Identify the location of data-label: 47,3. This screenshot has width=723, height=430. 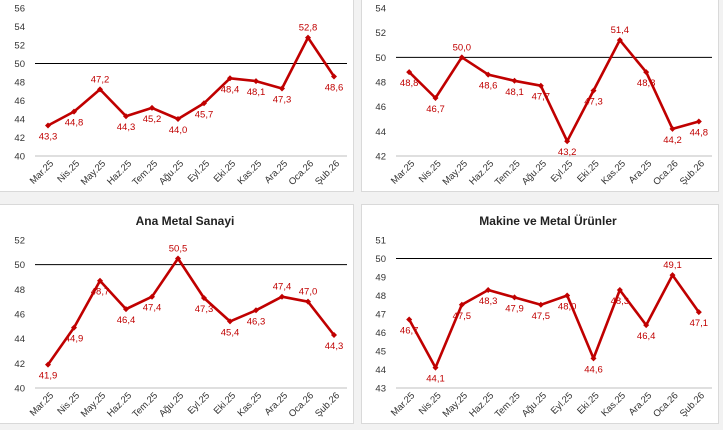
(282, 99).